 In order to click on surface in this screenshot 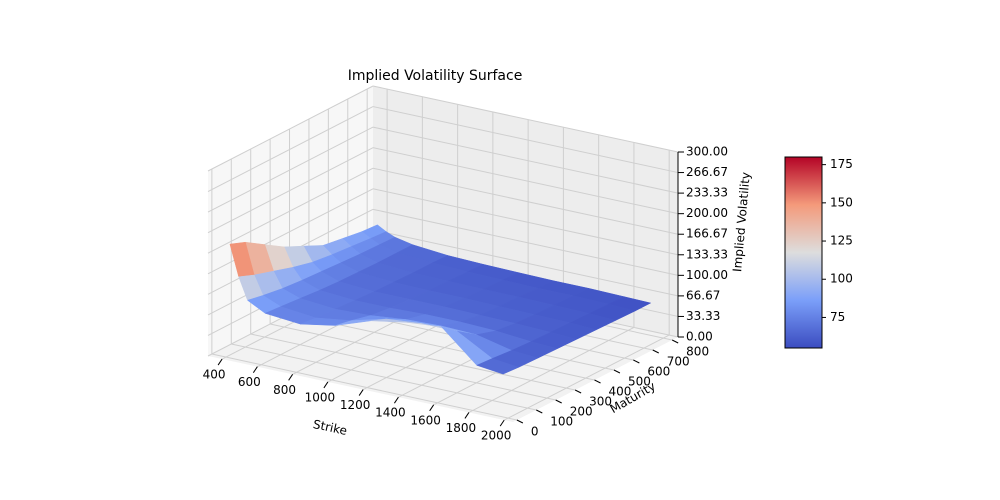, I will do `click(440, 299)`.